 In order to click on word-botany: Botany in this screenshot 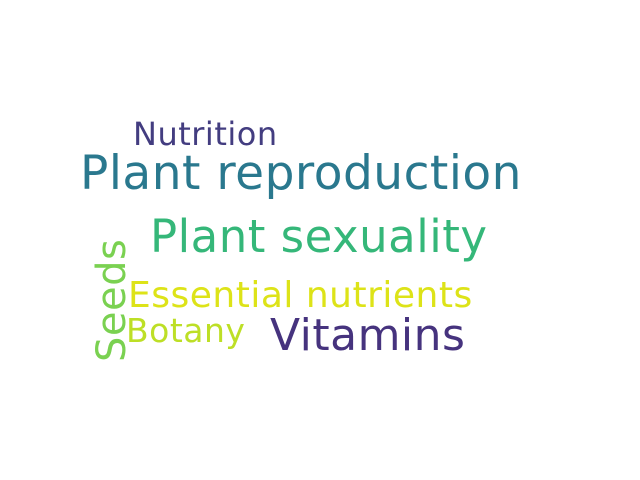, I will do `click(186, 330)`.